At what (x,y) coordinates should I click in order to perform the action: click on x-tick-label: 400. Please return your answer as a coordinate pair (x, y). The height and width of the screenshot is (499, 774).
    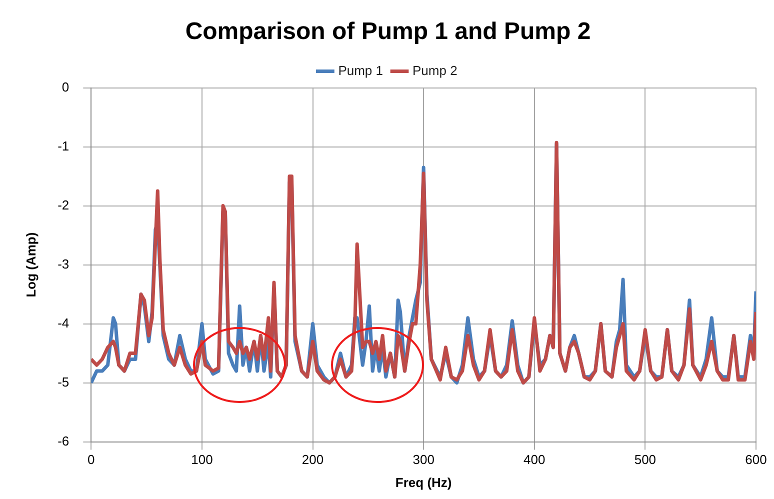
    Looking at the image, I should click on (535, 460).